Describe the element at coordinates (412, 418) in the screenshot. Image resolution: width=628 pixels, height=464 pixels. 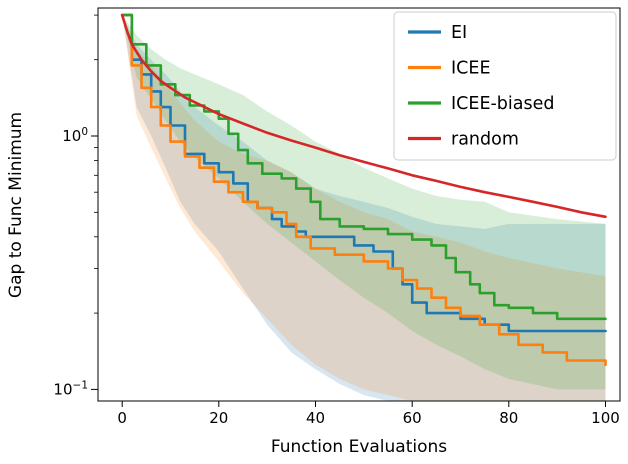
I see `x-tick-label: 60` at that location.